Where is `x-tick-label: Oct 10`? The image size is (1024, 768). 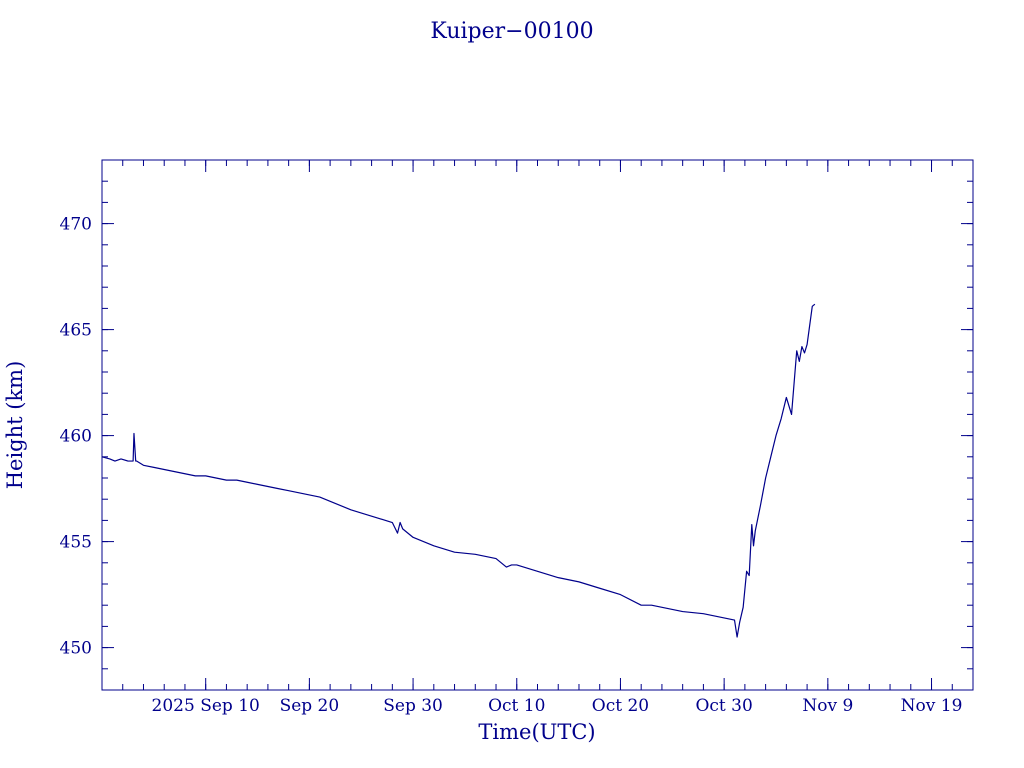
x-tick-label: Oct 10 is located at coordinates (516, 706).